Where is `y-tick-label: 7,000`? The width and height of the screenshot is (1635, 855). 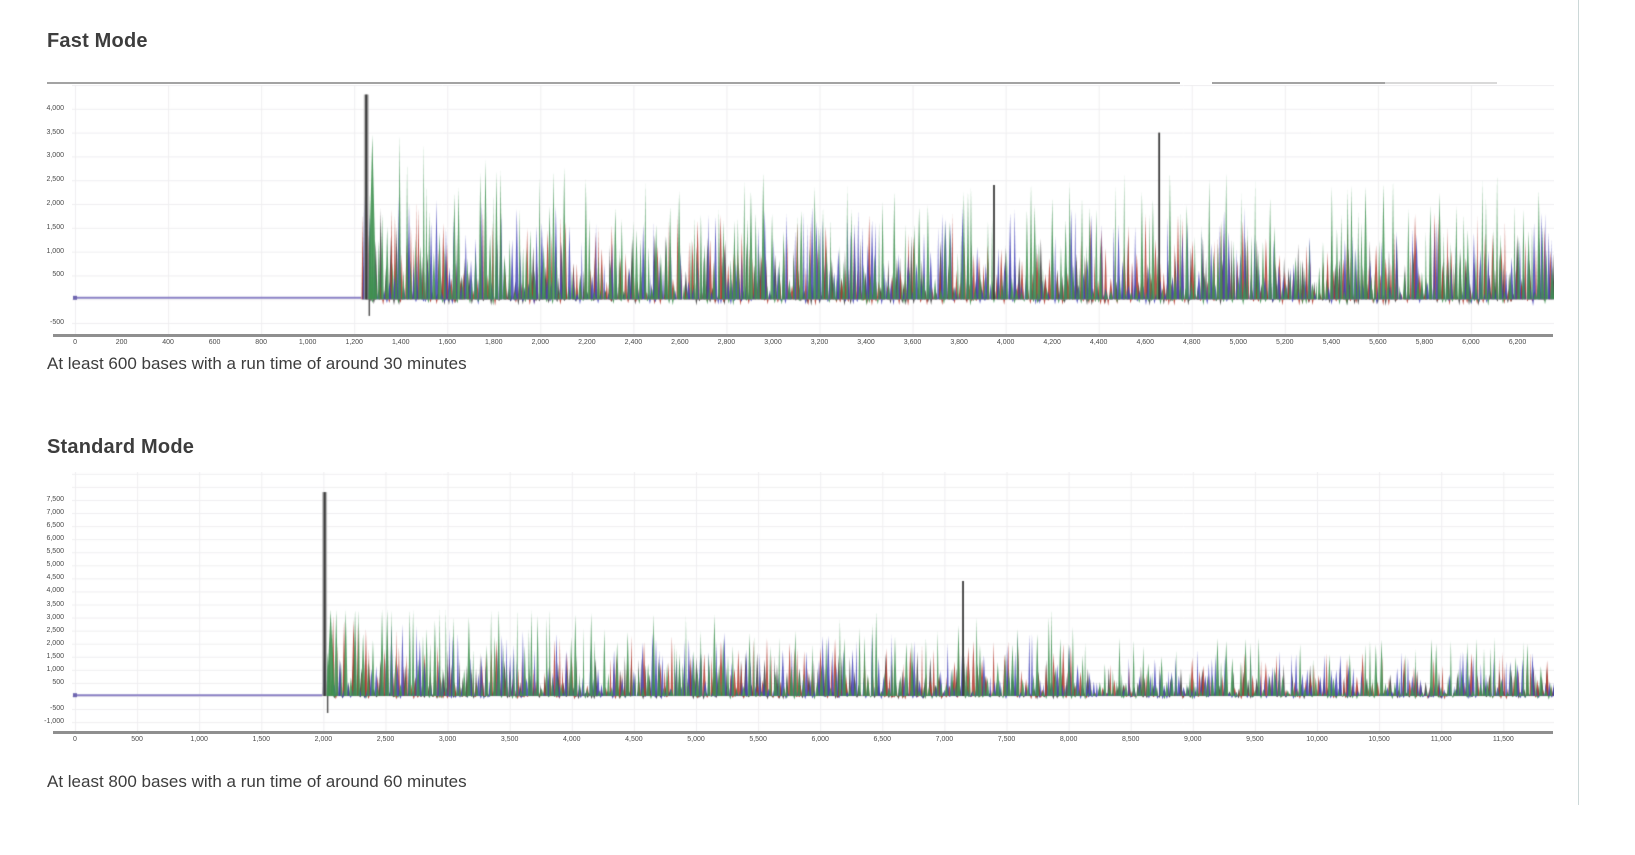 y-tick-label: 7,000 is located at coordinates (55, 513).